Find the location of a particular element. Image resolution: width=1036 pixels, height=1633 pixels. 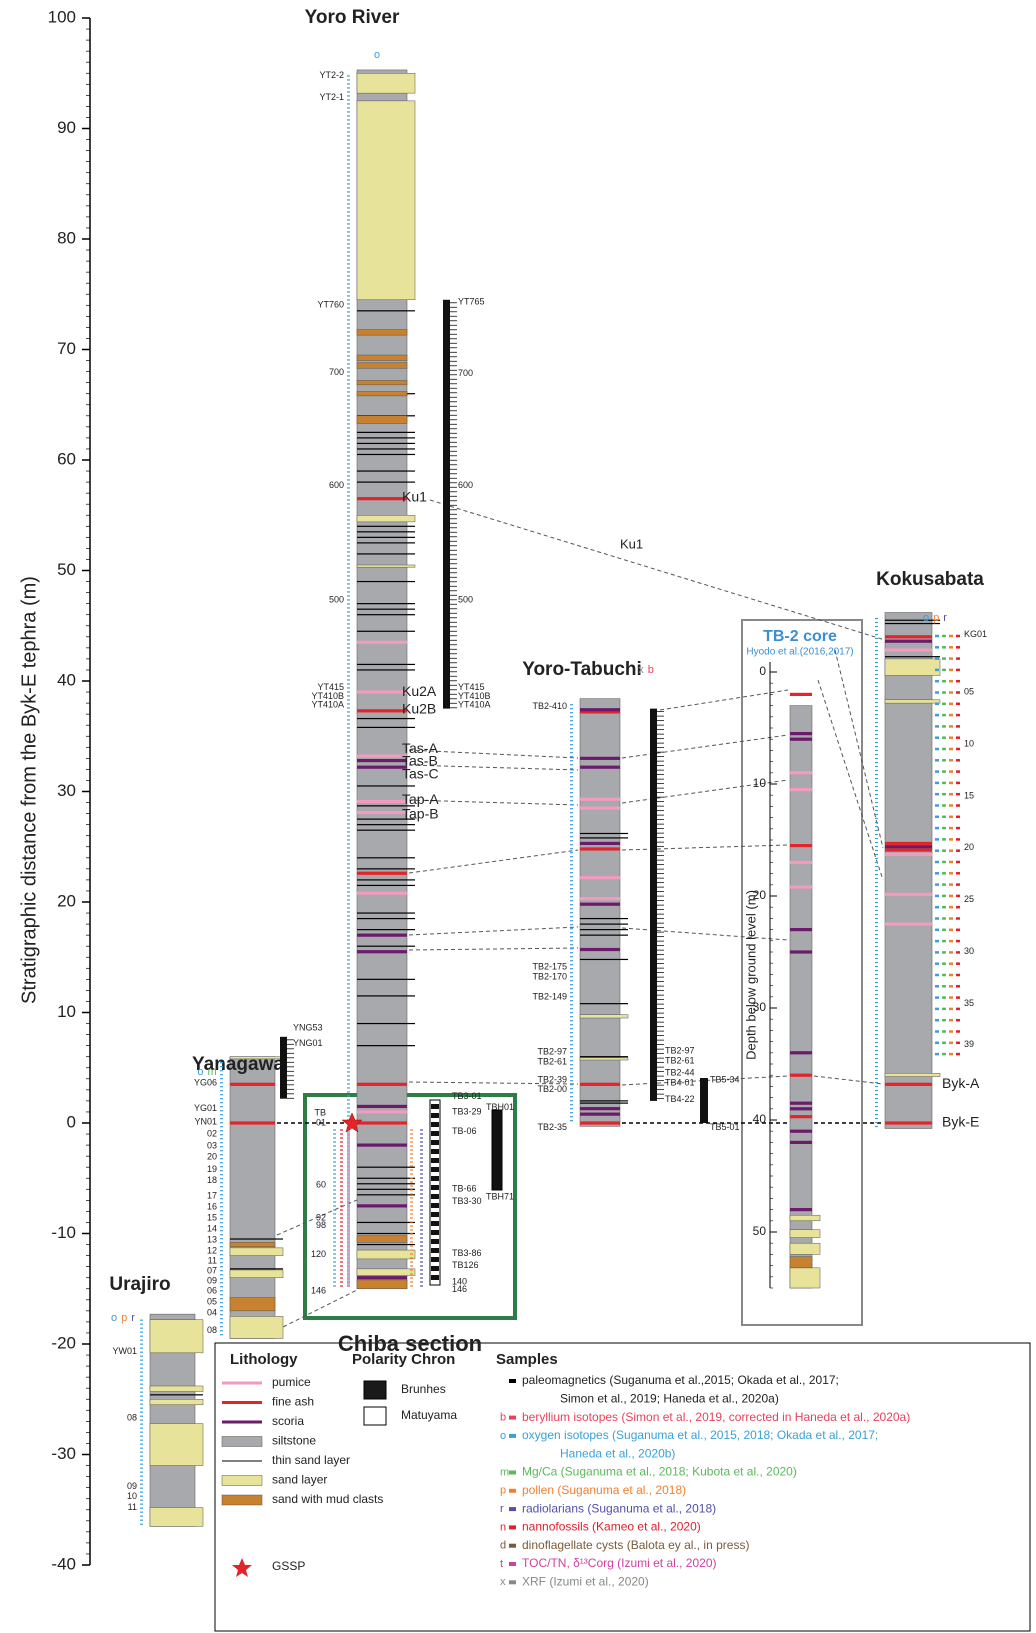

sample-label: YT415 is located at coordinates (471, 687).